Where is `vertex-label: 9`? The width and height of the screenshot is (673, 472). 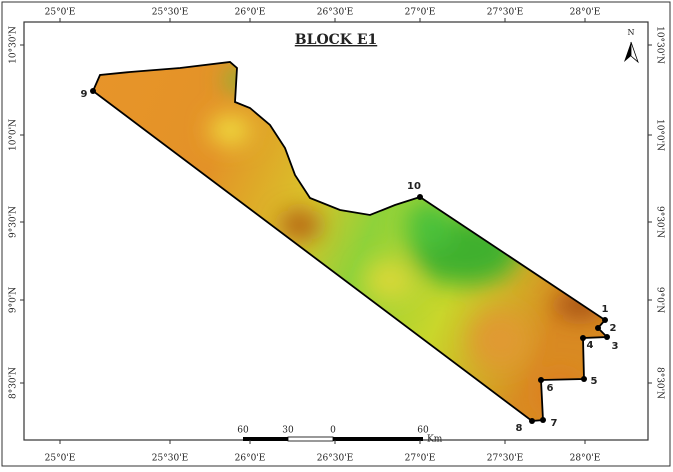
vertex-label: 9 is located at coordinates (84, 94).